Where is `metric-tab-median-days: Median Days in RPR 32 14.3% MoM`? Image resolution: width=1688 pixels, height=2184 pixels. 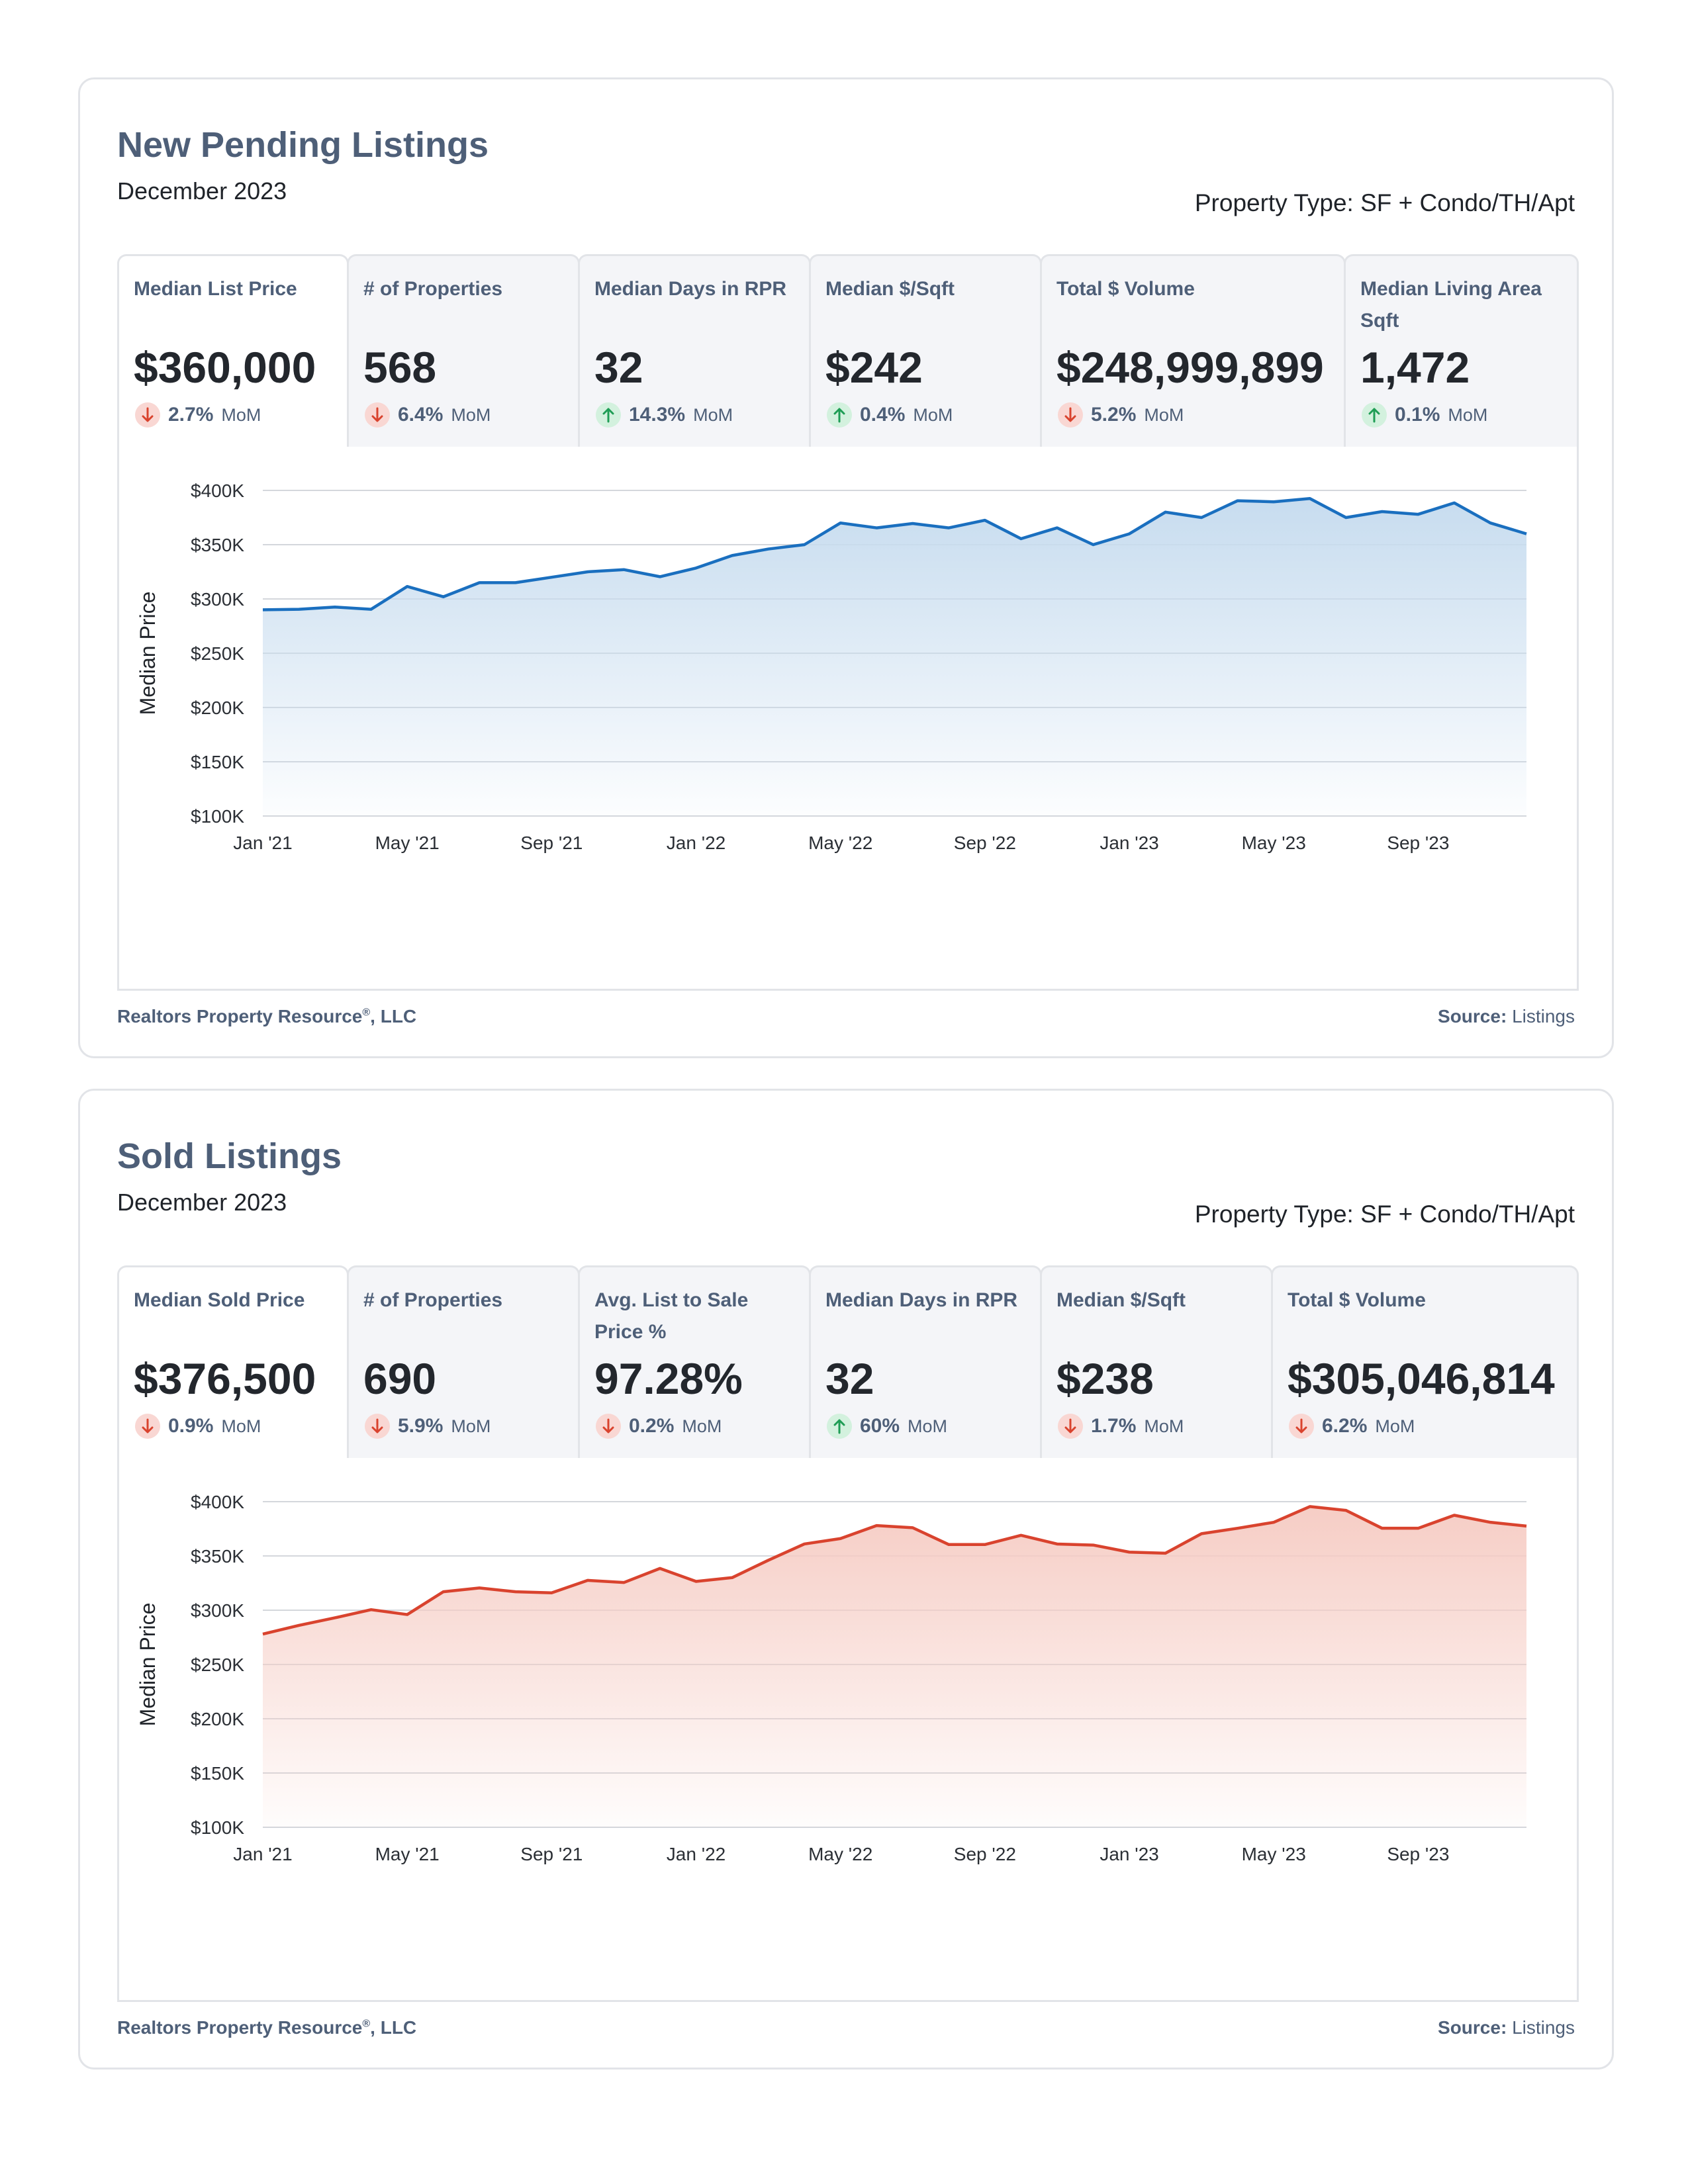 metric-tab-median-days: Median Days in RPR 32 14.3% MoM is located at coordinates (694, 351).